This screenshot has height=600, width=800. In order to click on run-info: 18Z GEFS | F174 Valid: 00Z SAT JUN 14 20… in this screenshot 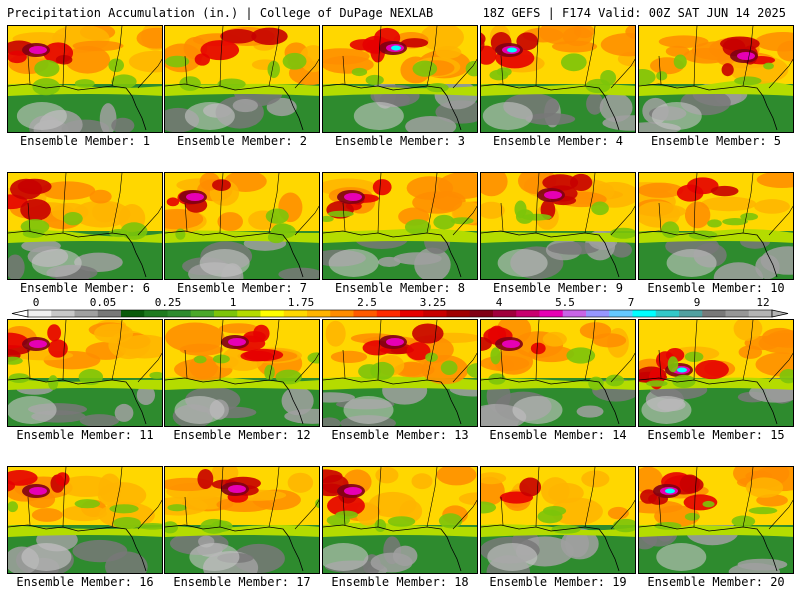, I will do `click(634, 13)`.